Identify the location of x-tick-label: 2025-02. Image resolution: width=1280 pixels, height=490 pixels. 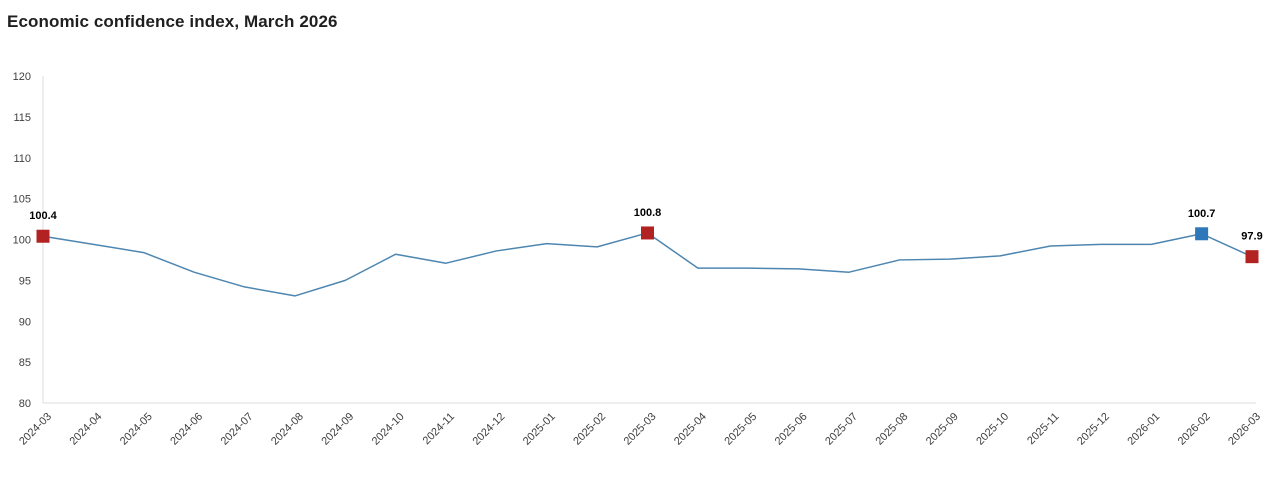
(589, 429).